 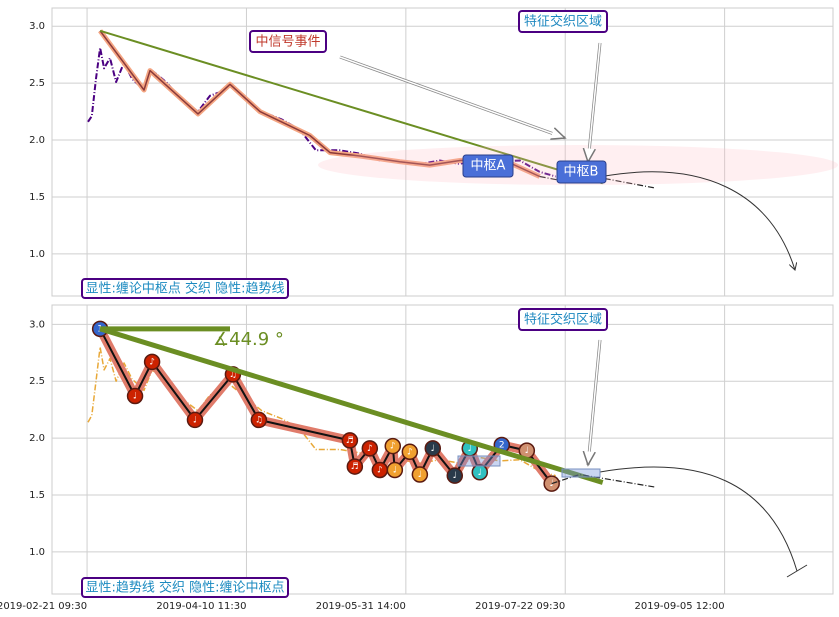 I want to click on annotation: 中枢B, so click(x=581, y=172).